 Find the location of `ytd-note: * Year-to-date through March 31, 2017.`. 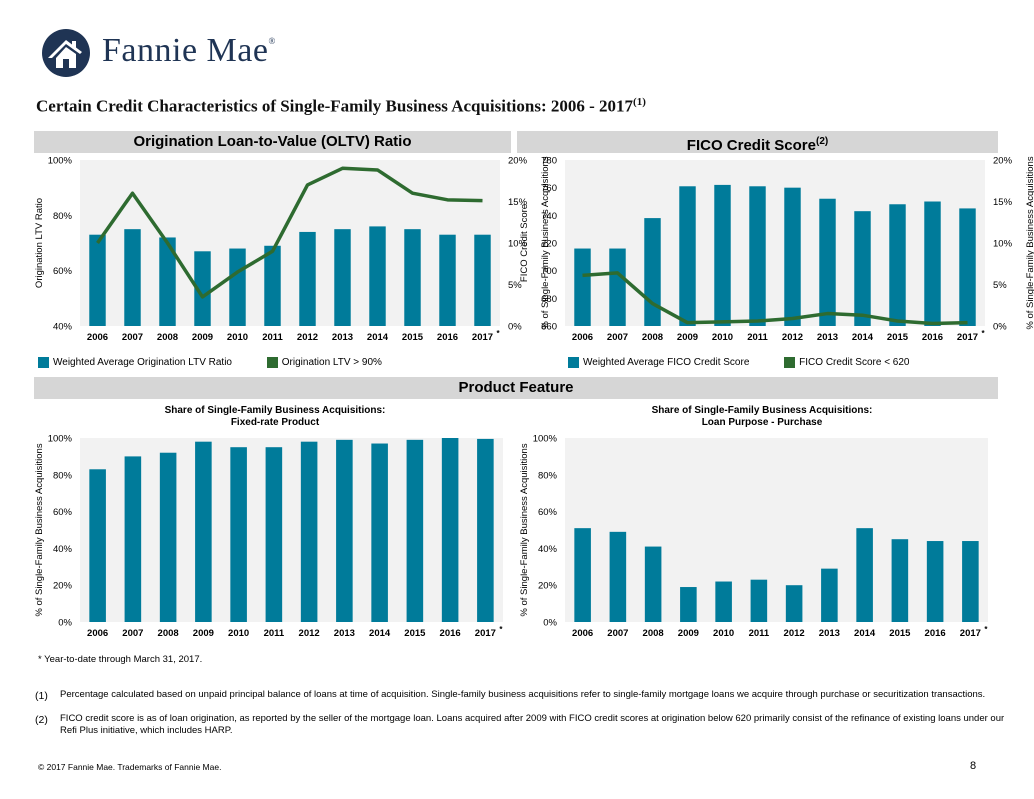

ytd-note: * Year-to-date through March 31, 2017. is located at coordinates (120, 659).